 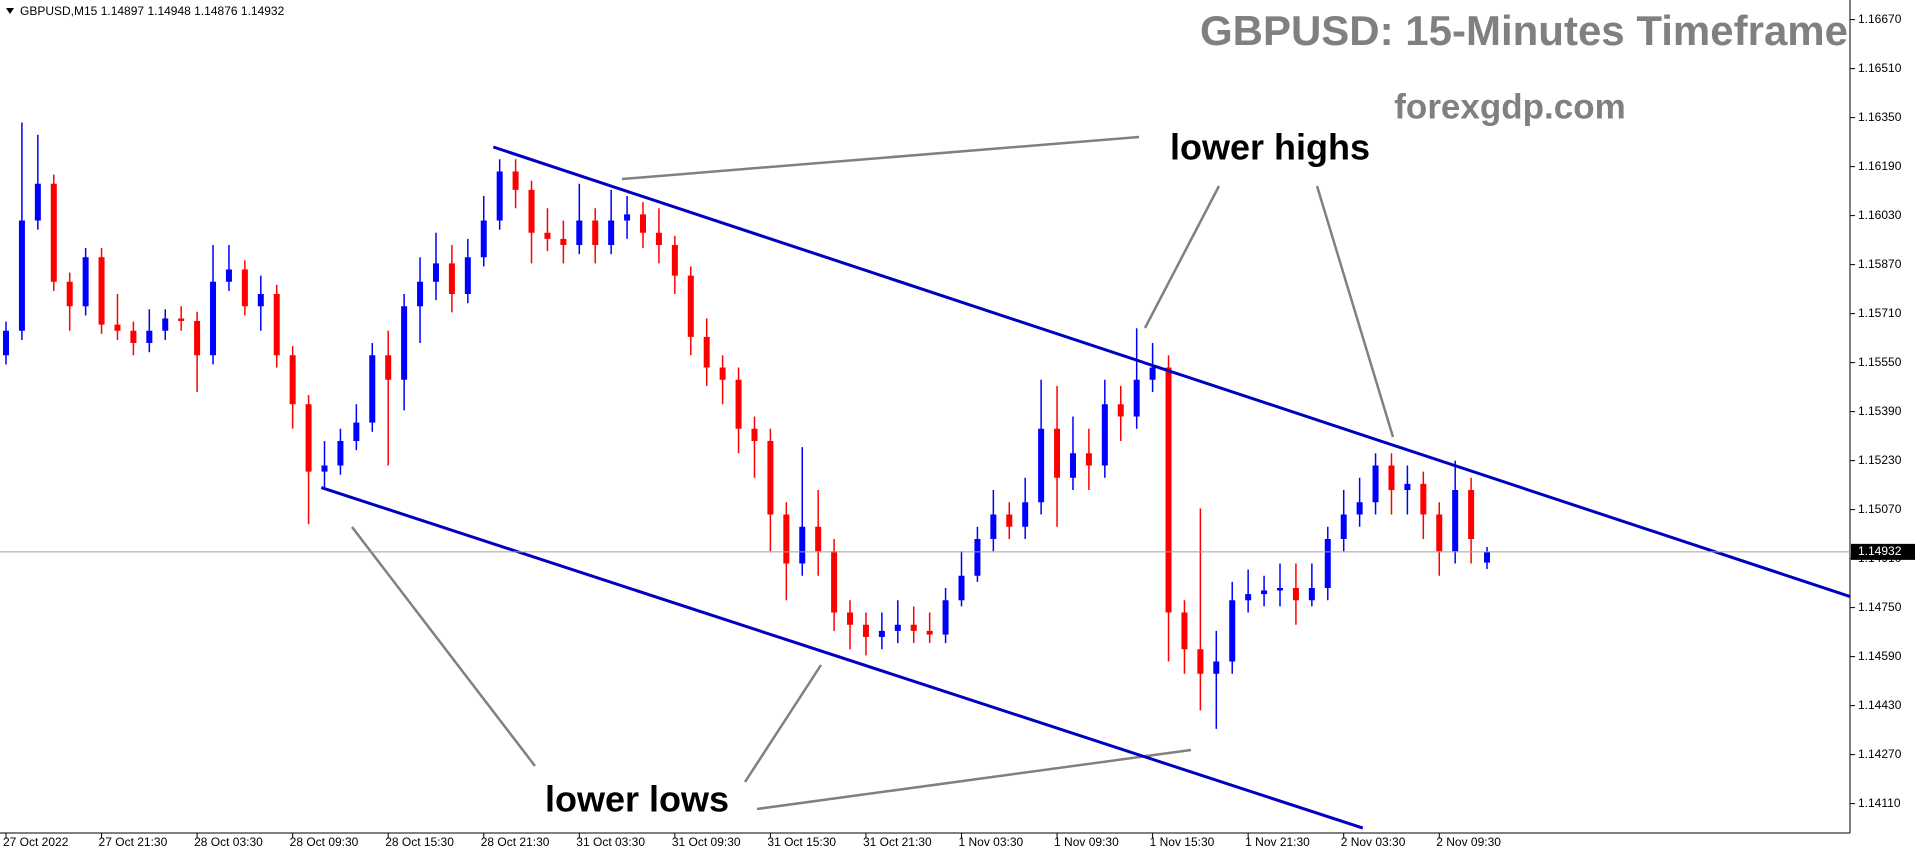 What do you see at coordinates (1182, 842) in the screenshot?
I see `x-tick-label: 1 Nov 15:30` at bounding box center [1182, 842].